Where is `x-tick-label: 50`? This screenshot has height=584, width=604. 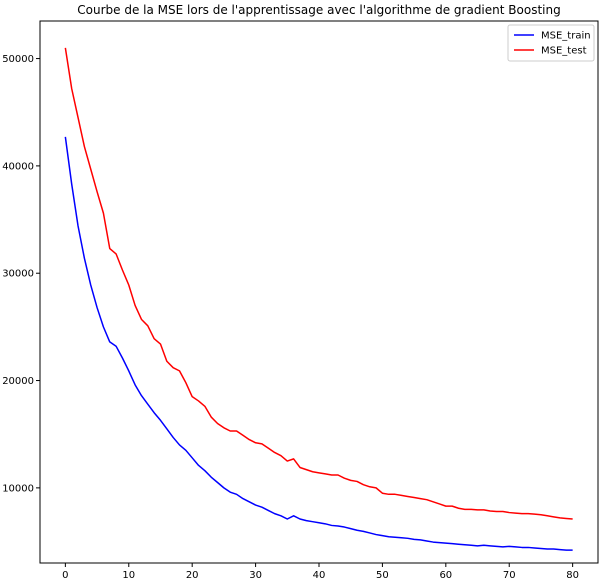 x-tick-label: 50 is located at coordinates (382, 575).